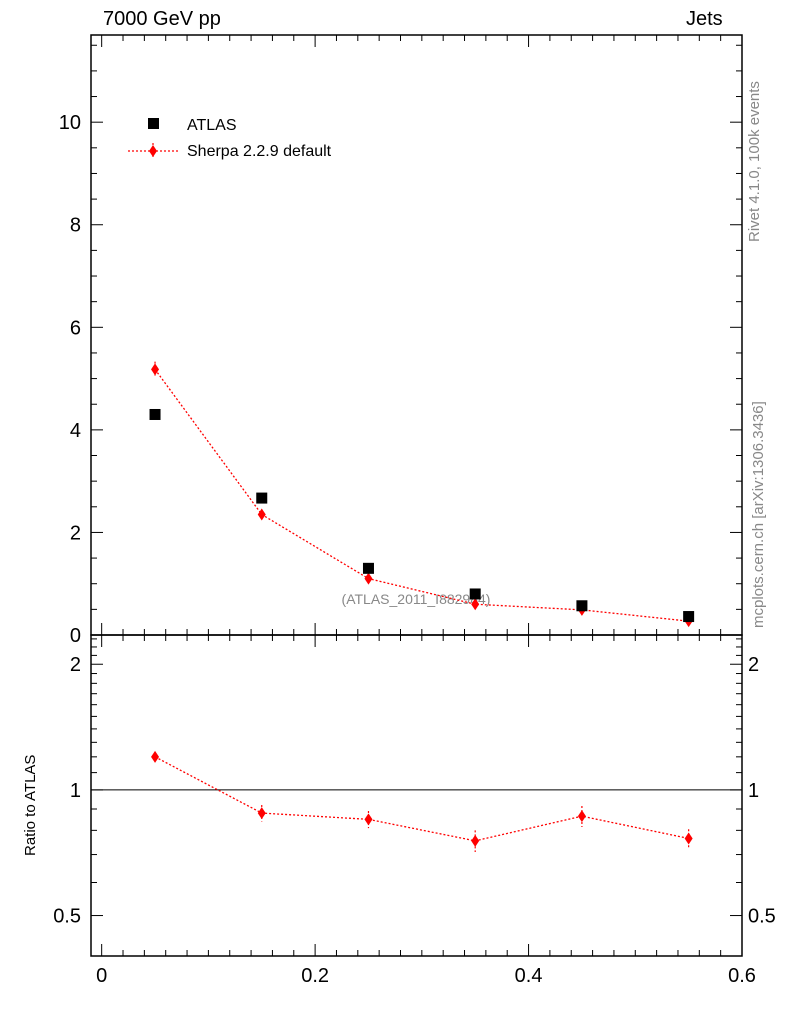  I want to click on main-y-tick-label: 6, so click(75, 328).